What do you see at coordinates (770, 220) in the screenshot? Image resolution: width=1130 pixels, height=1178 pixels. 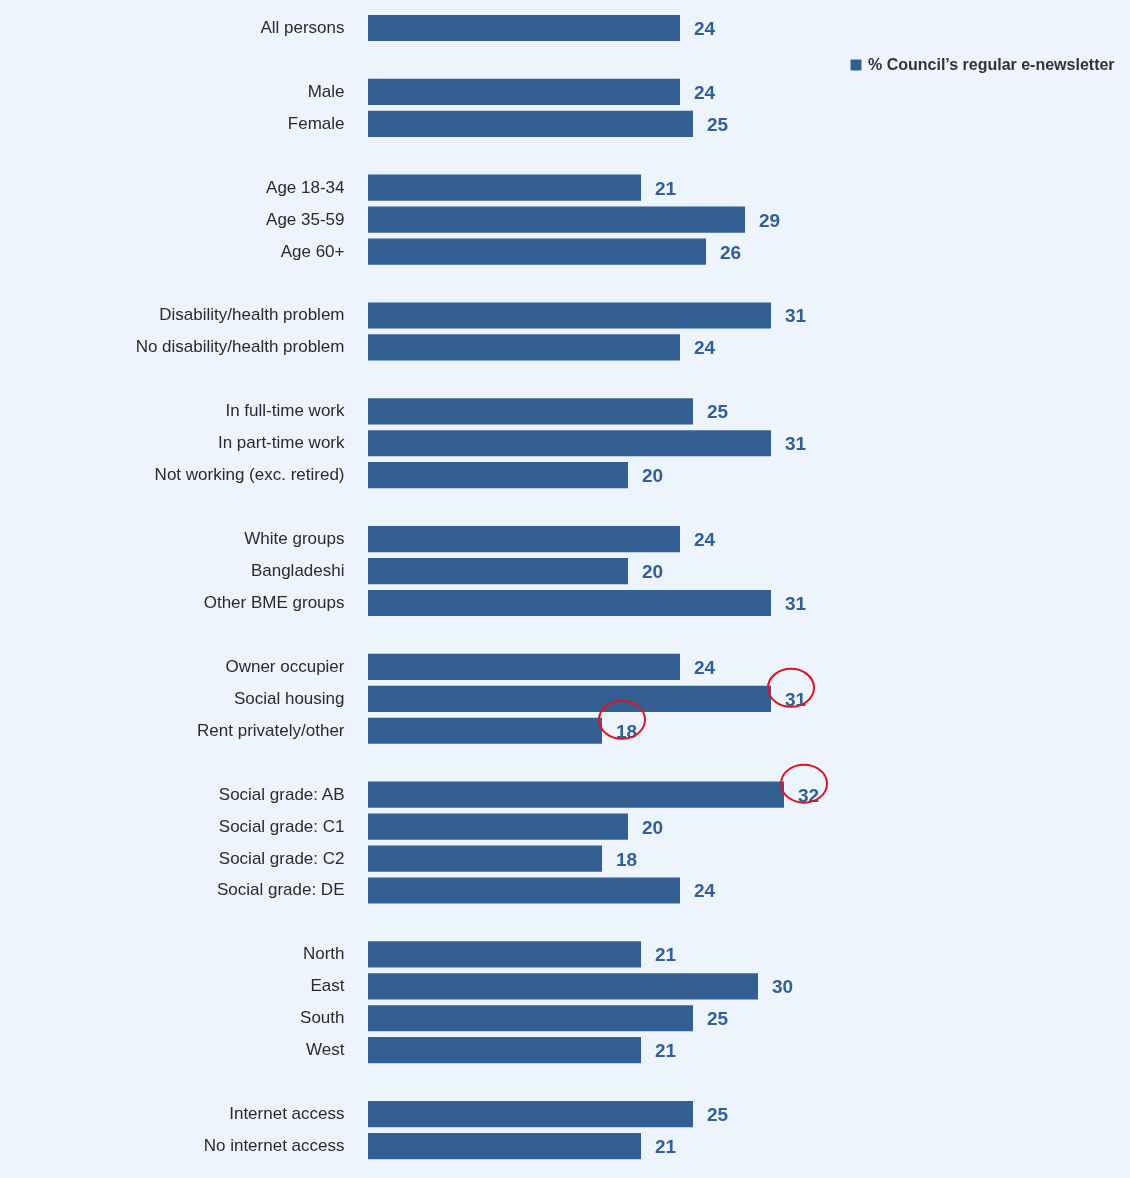 I see `data-label: 29` at bounding box center [770, 220].